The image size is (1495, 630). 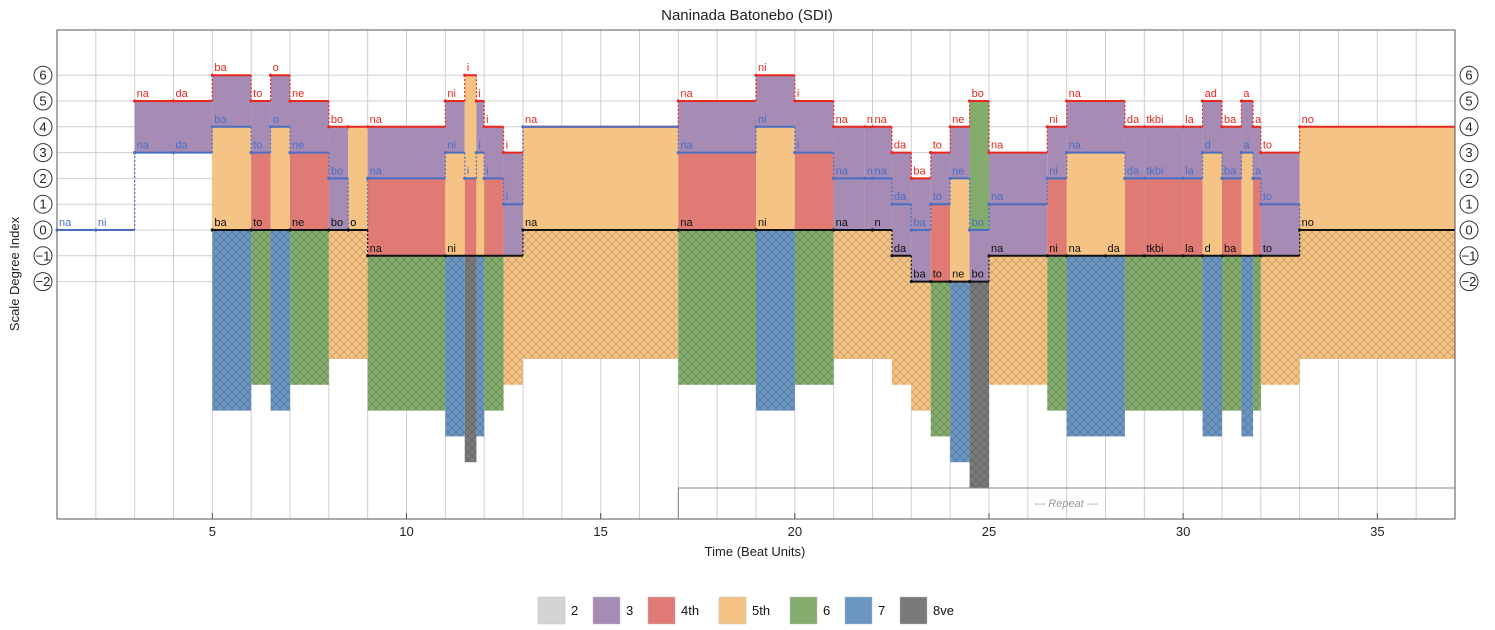 I want to click on y-tick-label: 6, so click(x=42, y=75).